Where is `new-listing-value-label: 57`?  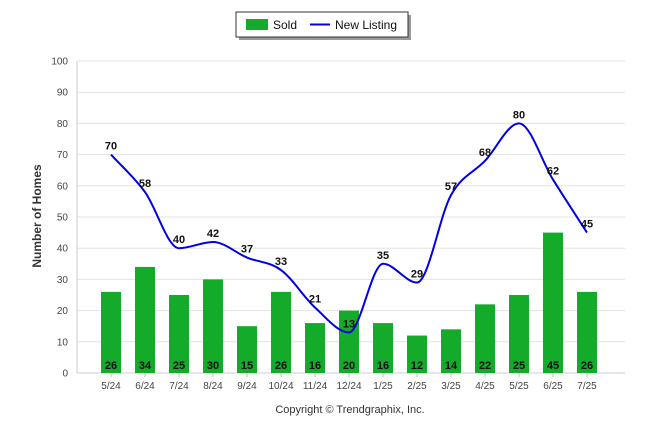
new-listing-value-label: 57 is located at coordinates (451, 187).